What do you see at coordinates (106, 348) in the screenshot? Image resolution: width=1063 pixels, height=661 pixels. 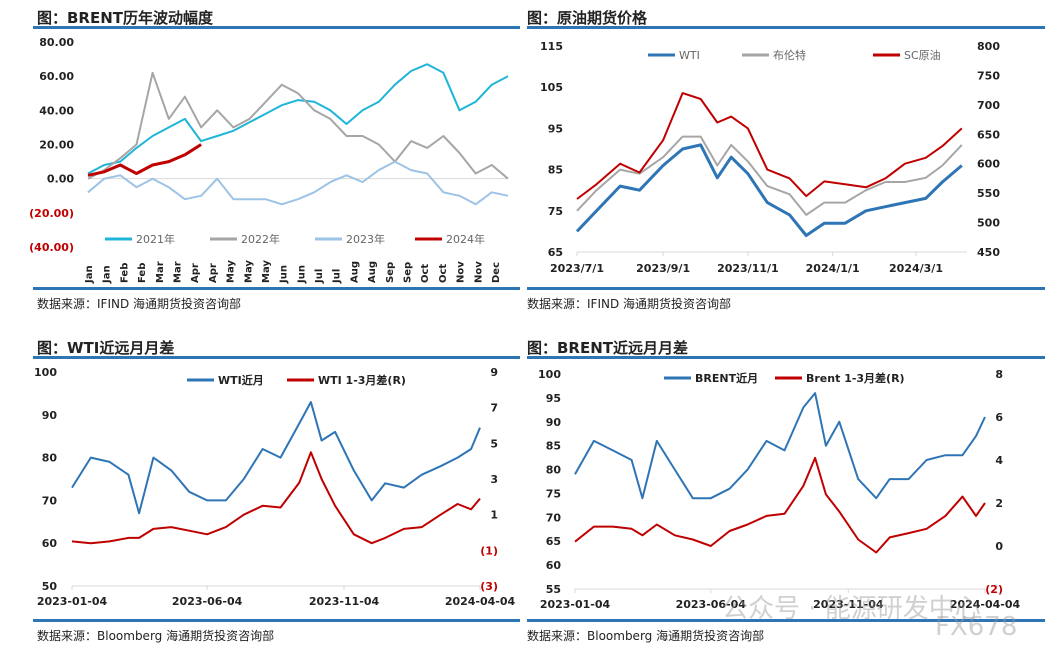 I see `chart-title: 图：WTI近远月月差` at bounding box center [106, 348].